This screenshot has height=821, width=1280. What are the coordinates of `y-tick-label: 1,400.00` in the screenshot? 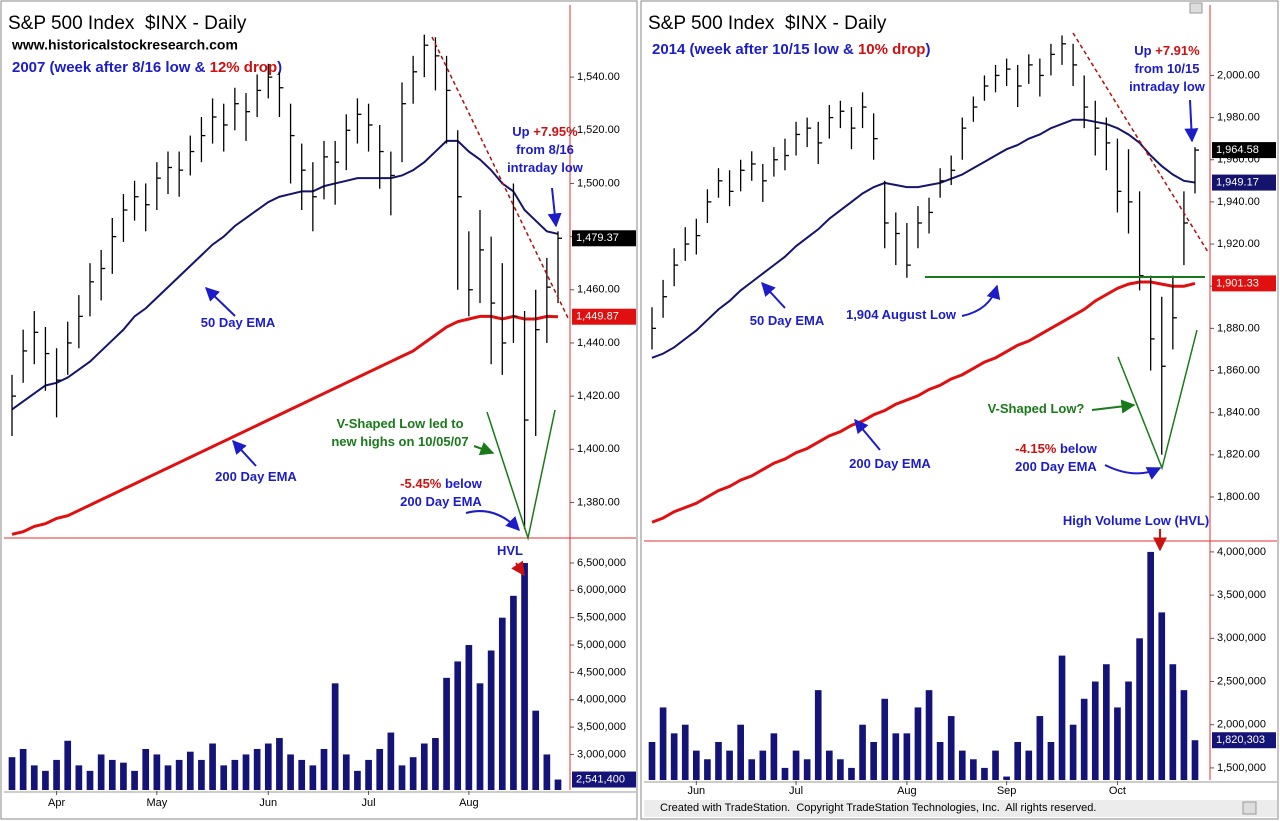 It's located at (598, 449).